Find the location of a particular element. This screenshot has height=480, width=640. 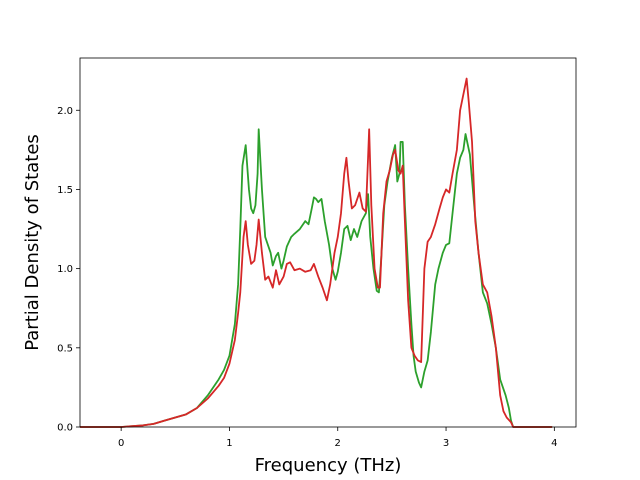

x-tick-label: 2 is located at coordinates (338, 443).